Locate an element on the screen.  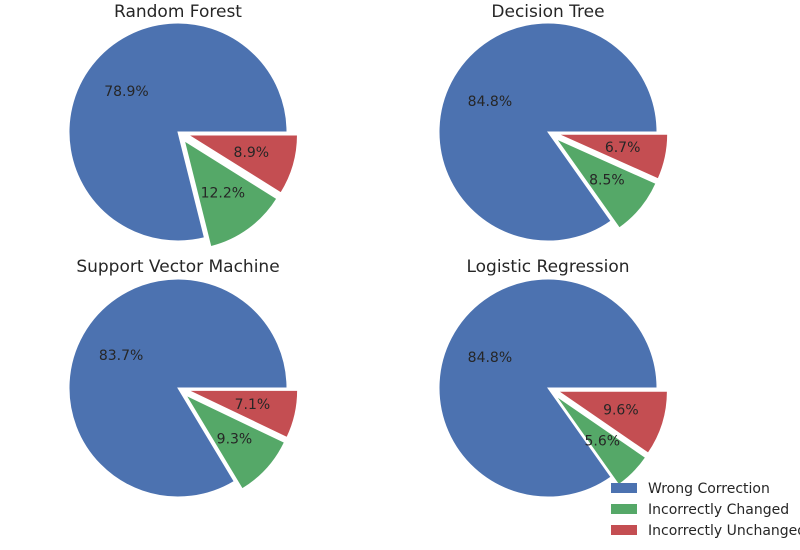
pie-slice-label: 5.6% is located at coordinates (603, 442).